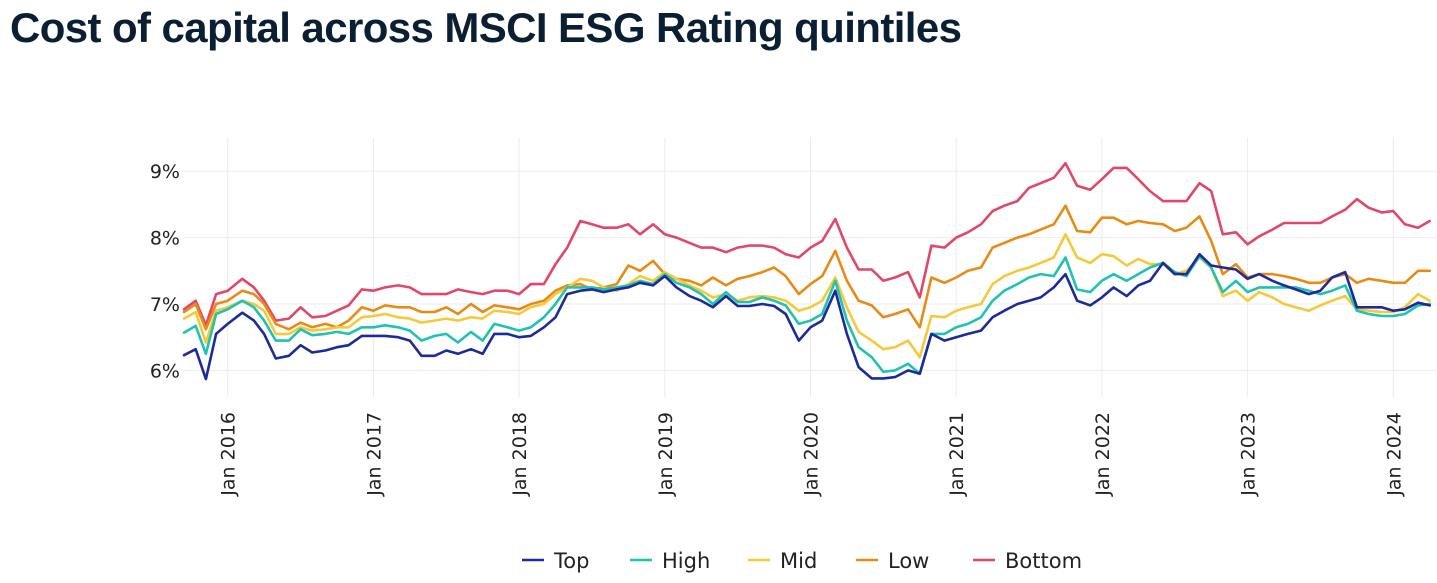  I want to click on y-tick-label: 8%, so click(165, 239).